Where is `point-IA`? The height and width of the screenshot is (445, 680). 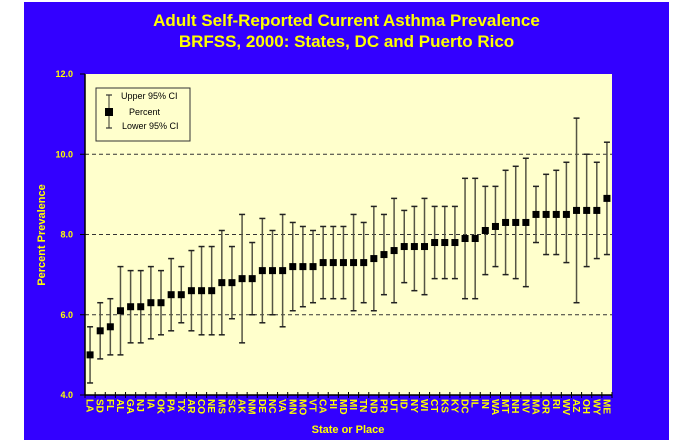 point-IA is located at coordinates (151, 303).